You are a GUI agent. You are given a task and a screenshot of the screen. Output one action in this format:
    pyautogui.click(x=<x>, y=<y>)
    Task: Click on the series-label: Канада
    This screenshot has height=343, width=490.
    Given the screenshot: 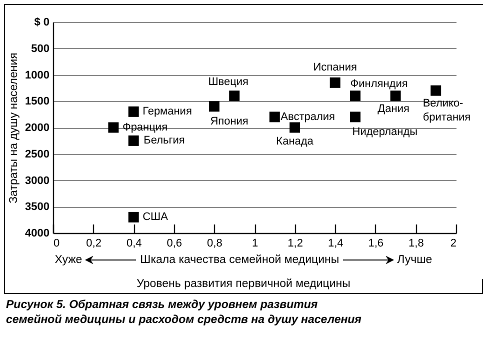 What is the action you would take?
    pyautogui.click(x=295, y=142)
    